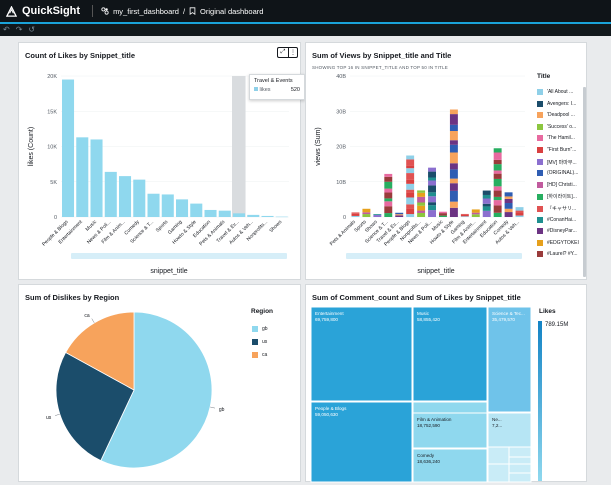  I want to click on y-tick-label: 40B, so click(341, 77).